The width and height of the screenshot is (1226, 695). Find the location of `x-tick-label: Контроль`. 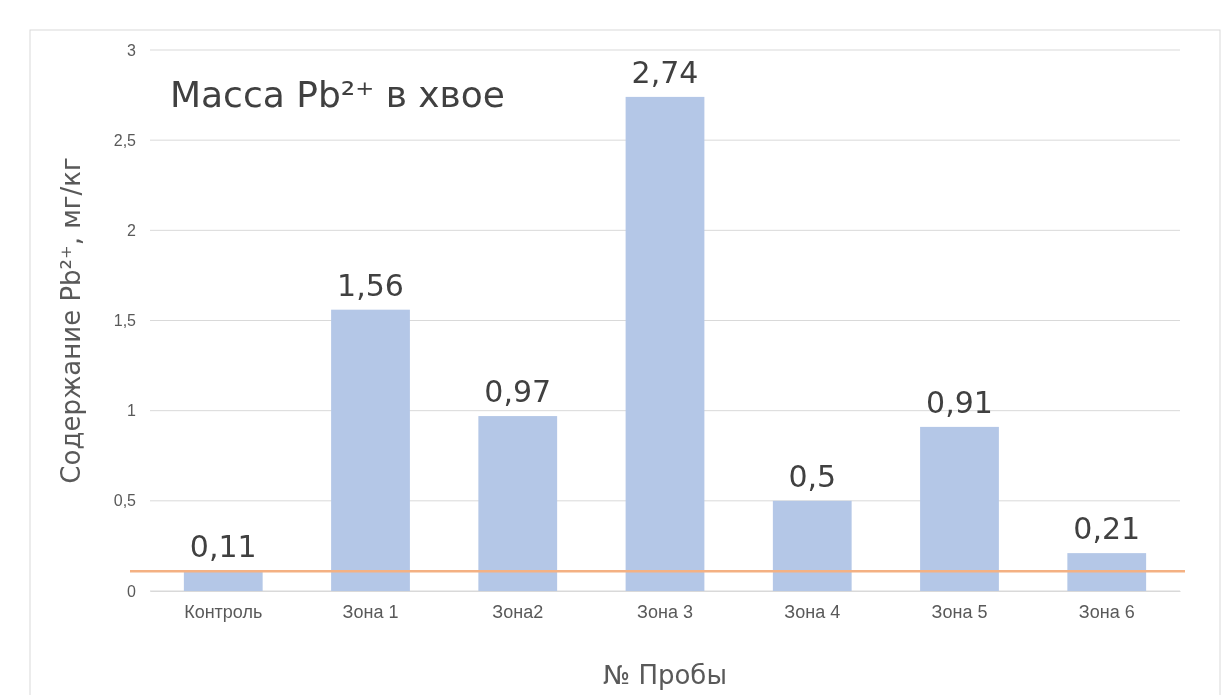

x-tick-label: Контроль is located at coordinates (223, 611).